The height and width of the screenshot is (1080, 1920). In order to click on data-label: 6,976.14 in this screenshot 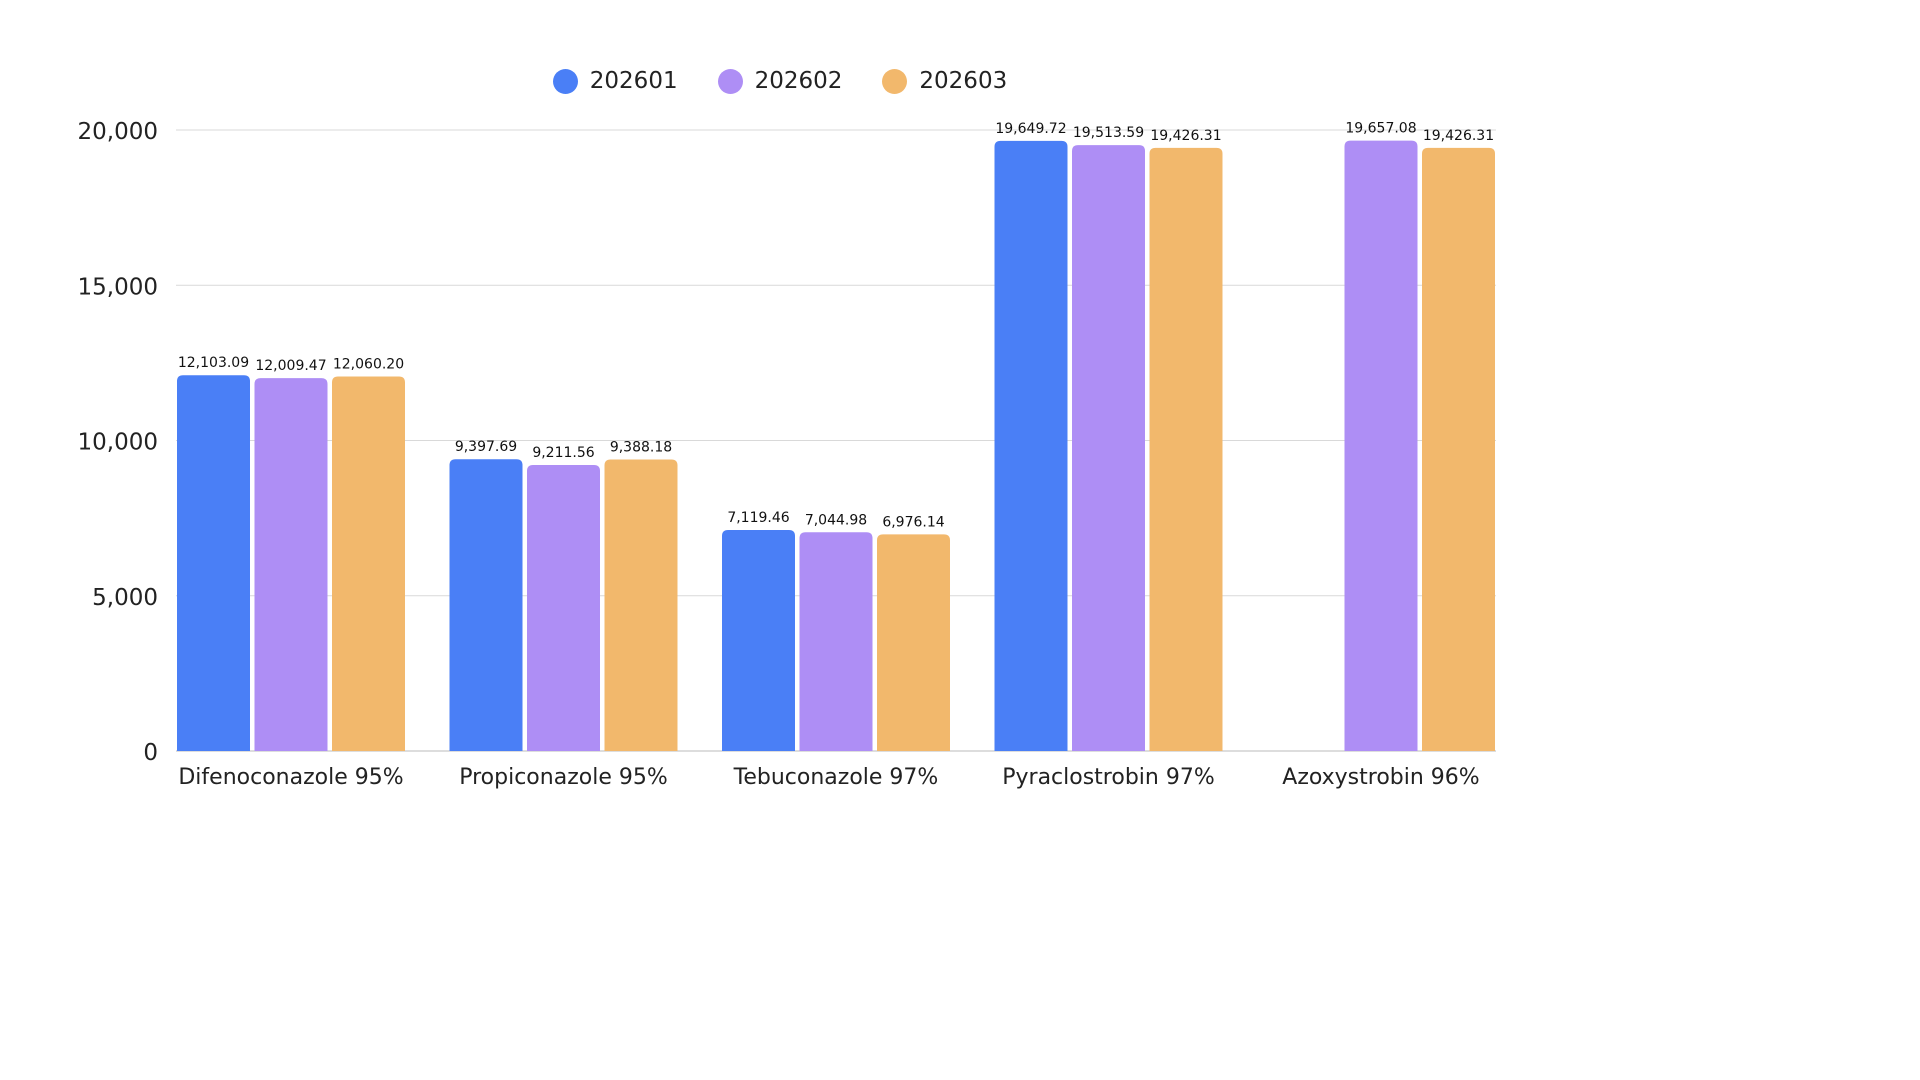, I will do `click(913, 522)`.